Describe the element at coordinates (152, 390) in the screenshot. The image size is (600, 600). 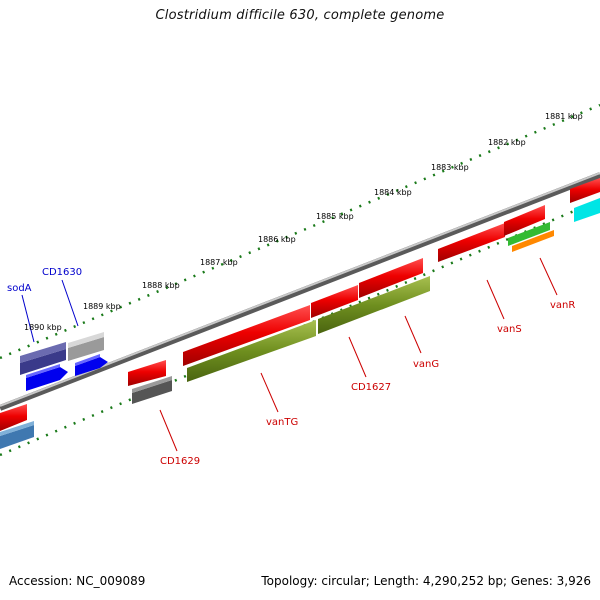
I see `gene-cd1629-gray` at that location.